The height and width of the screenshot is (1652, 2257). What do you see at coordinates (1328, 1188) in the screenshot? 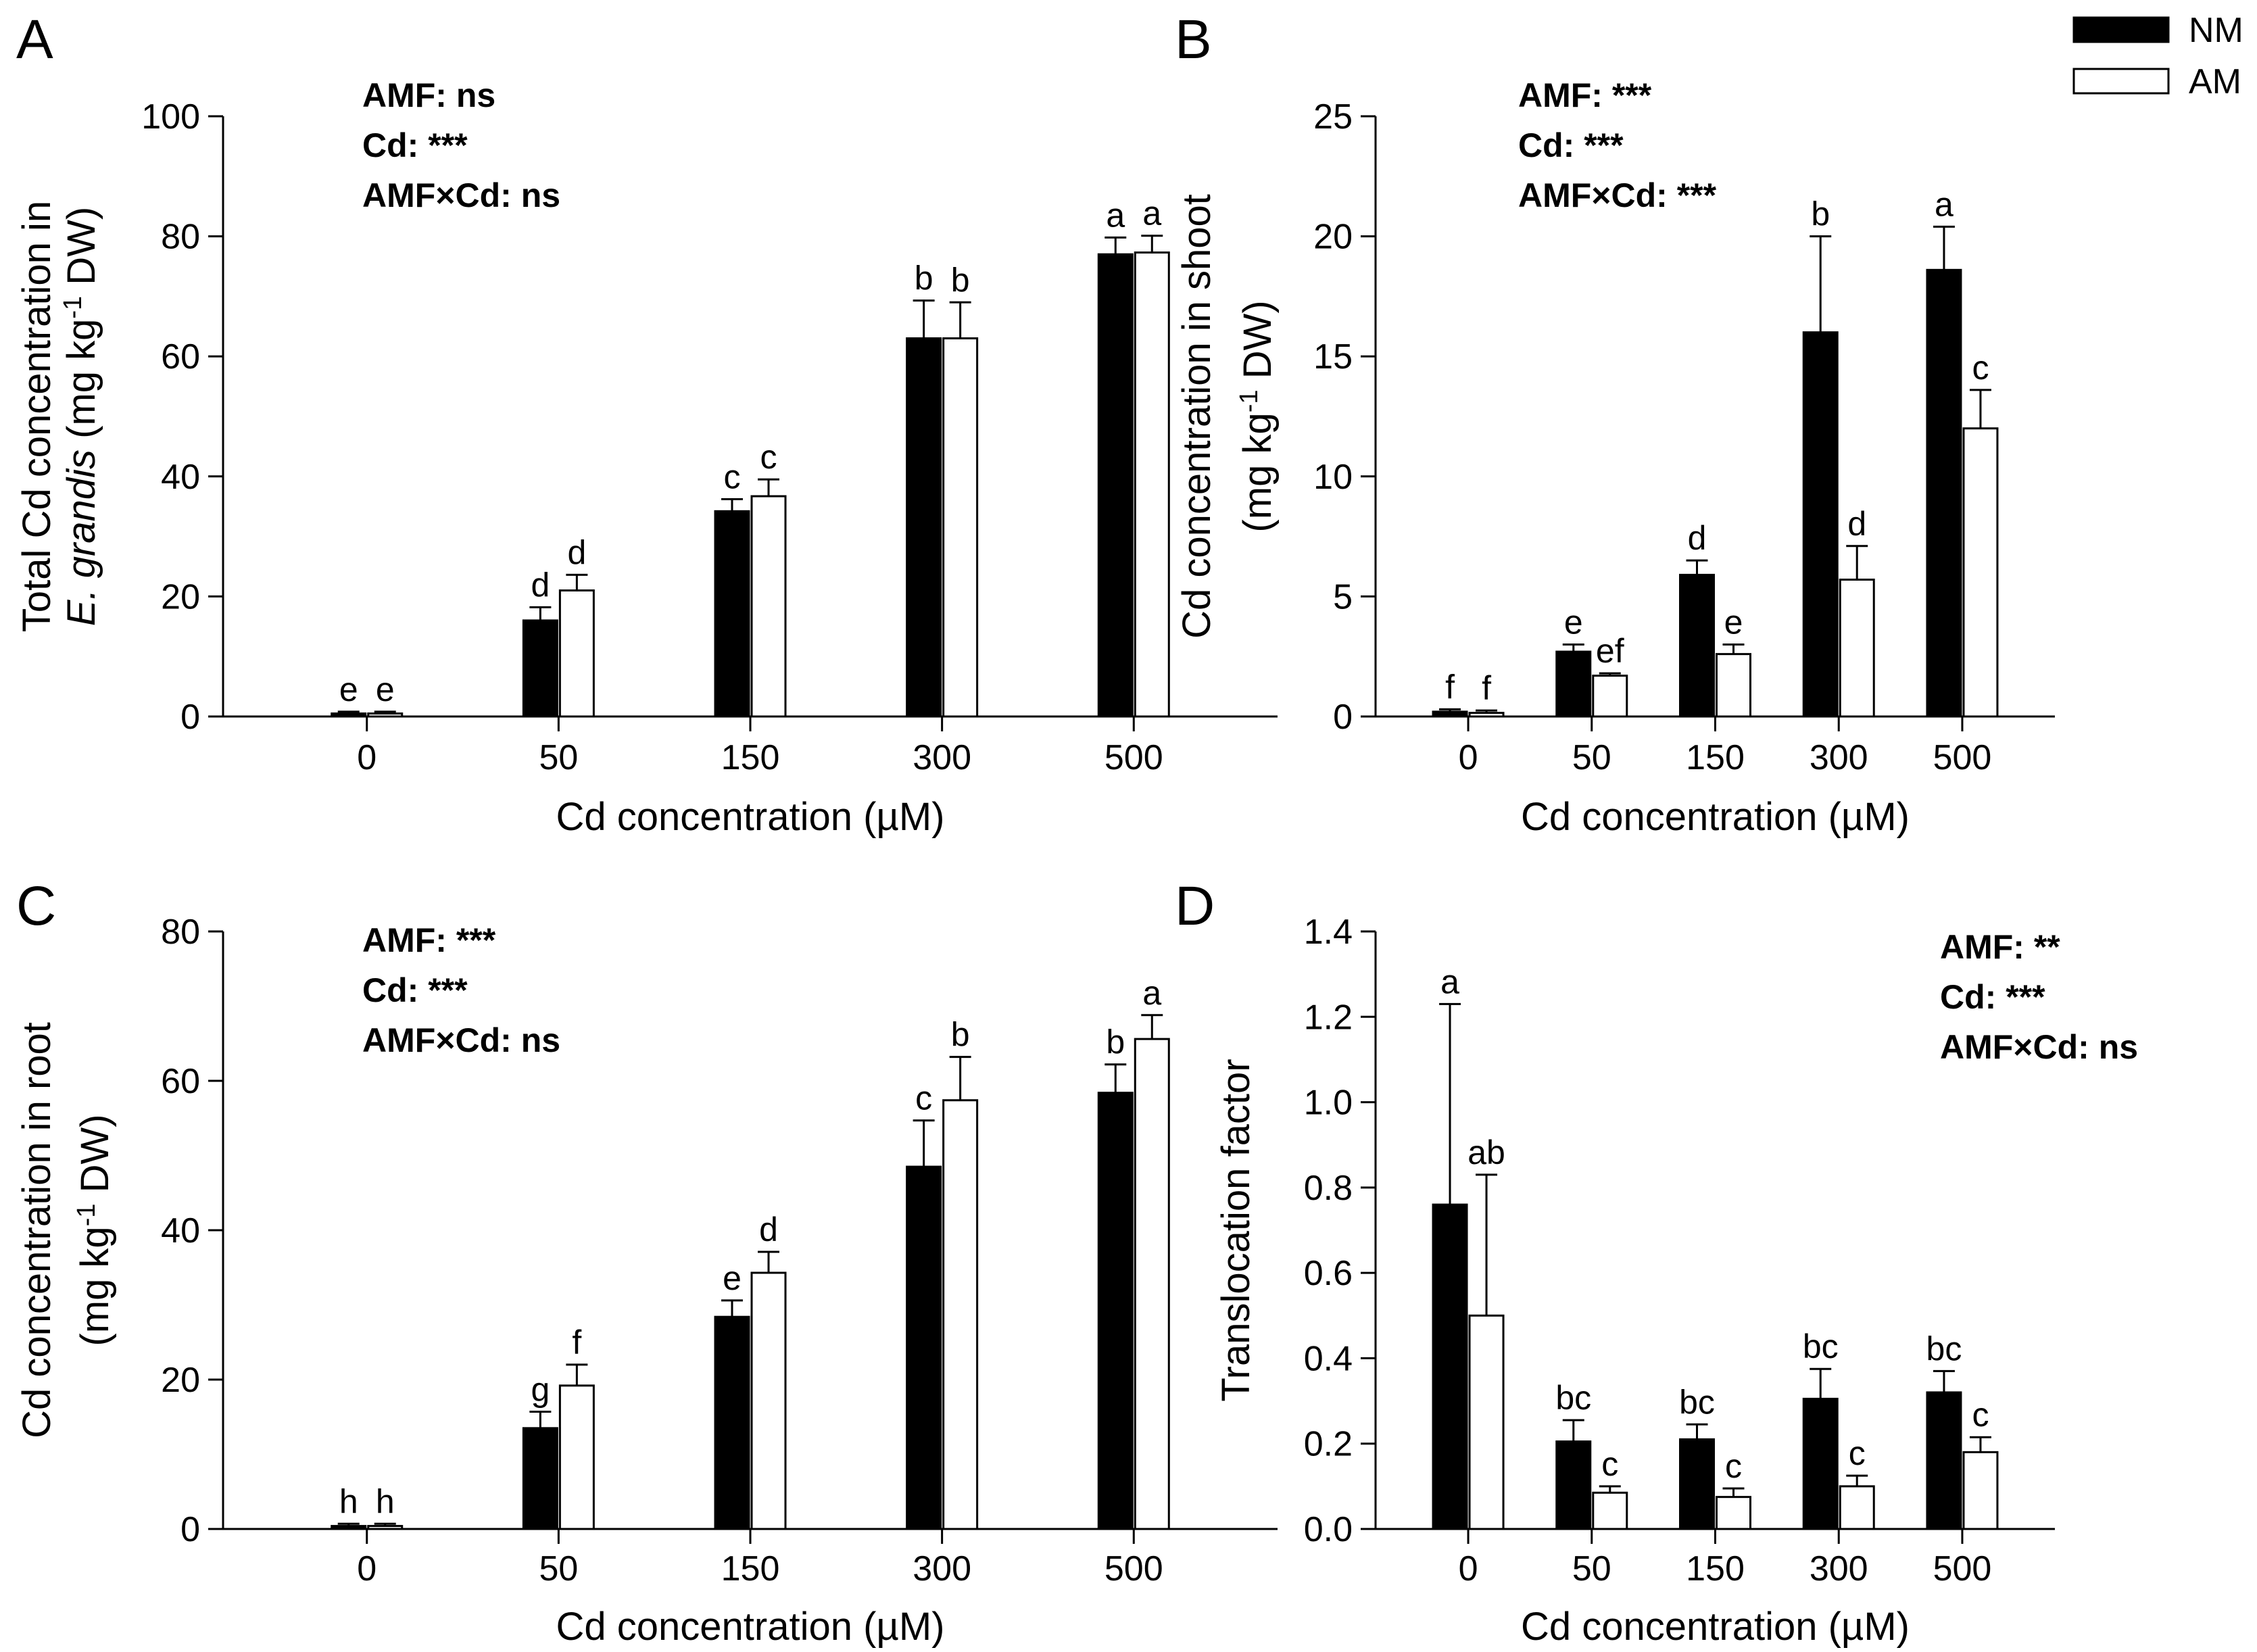
I see `y-tick-label: 0.8` at bounding box center [1328, 1188].